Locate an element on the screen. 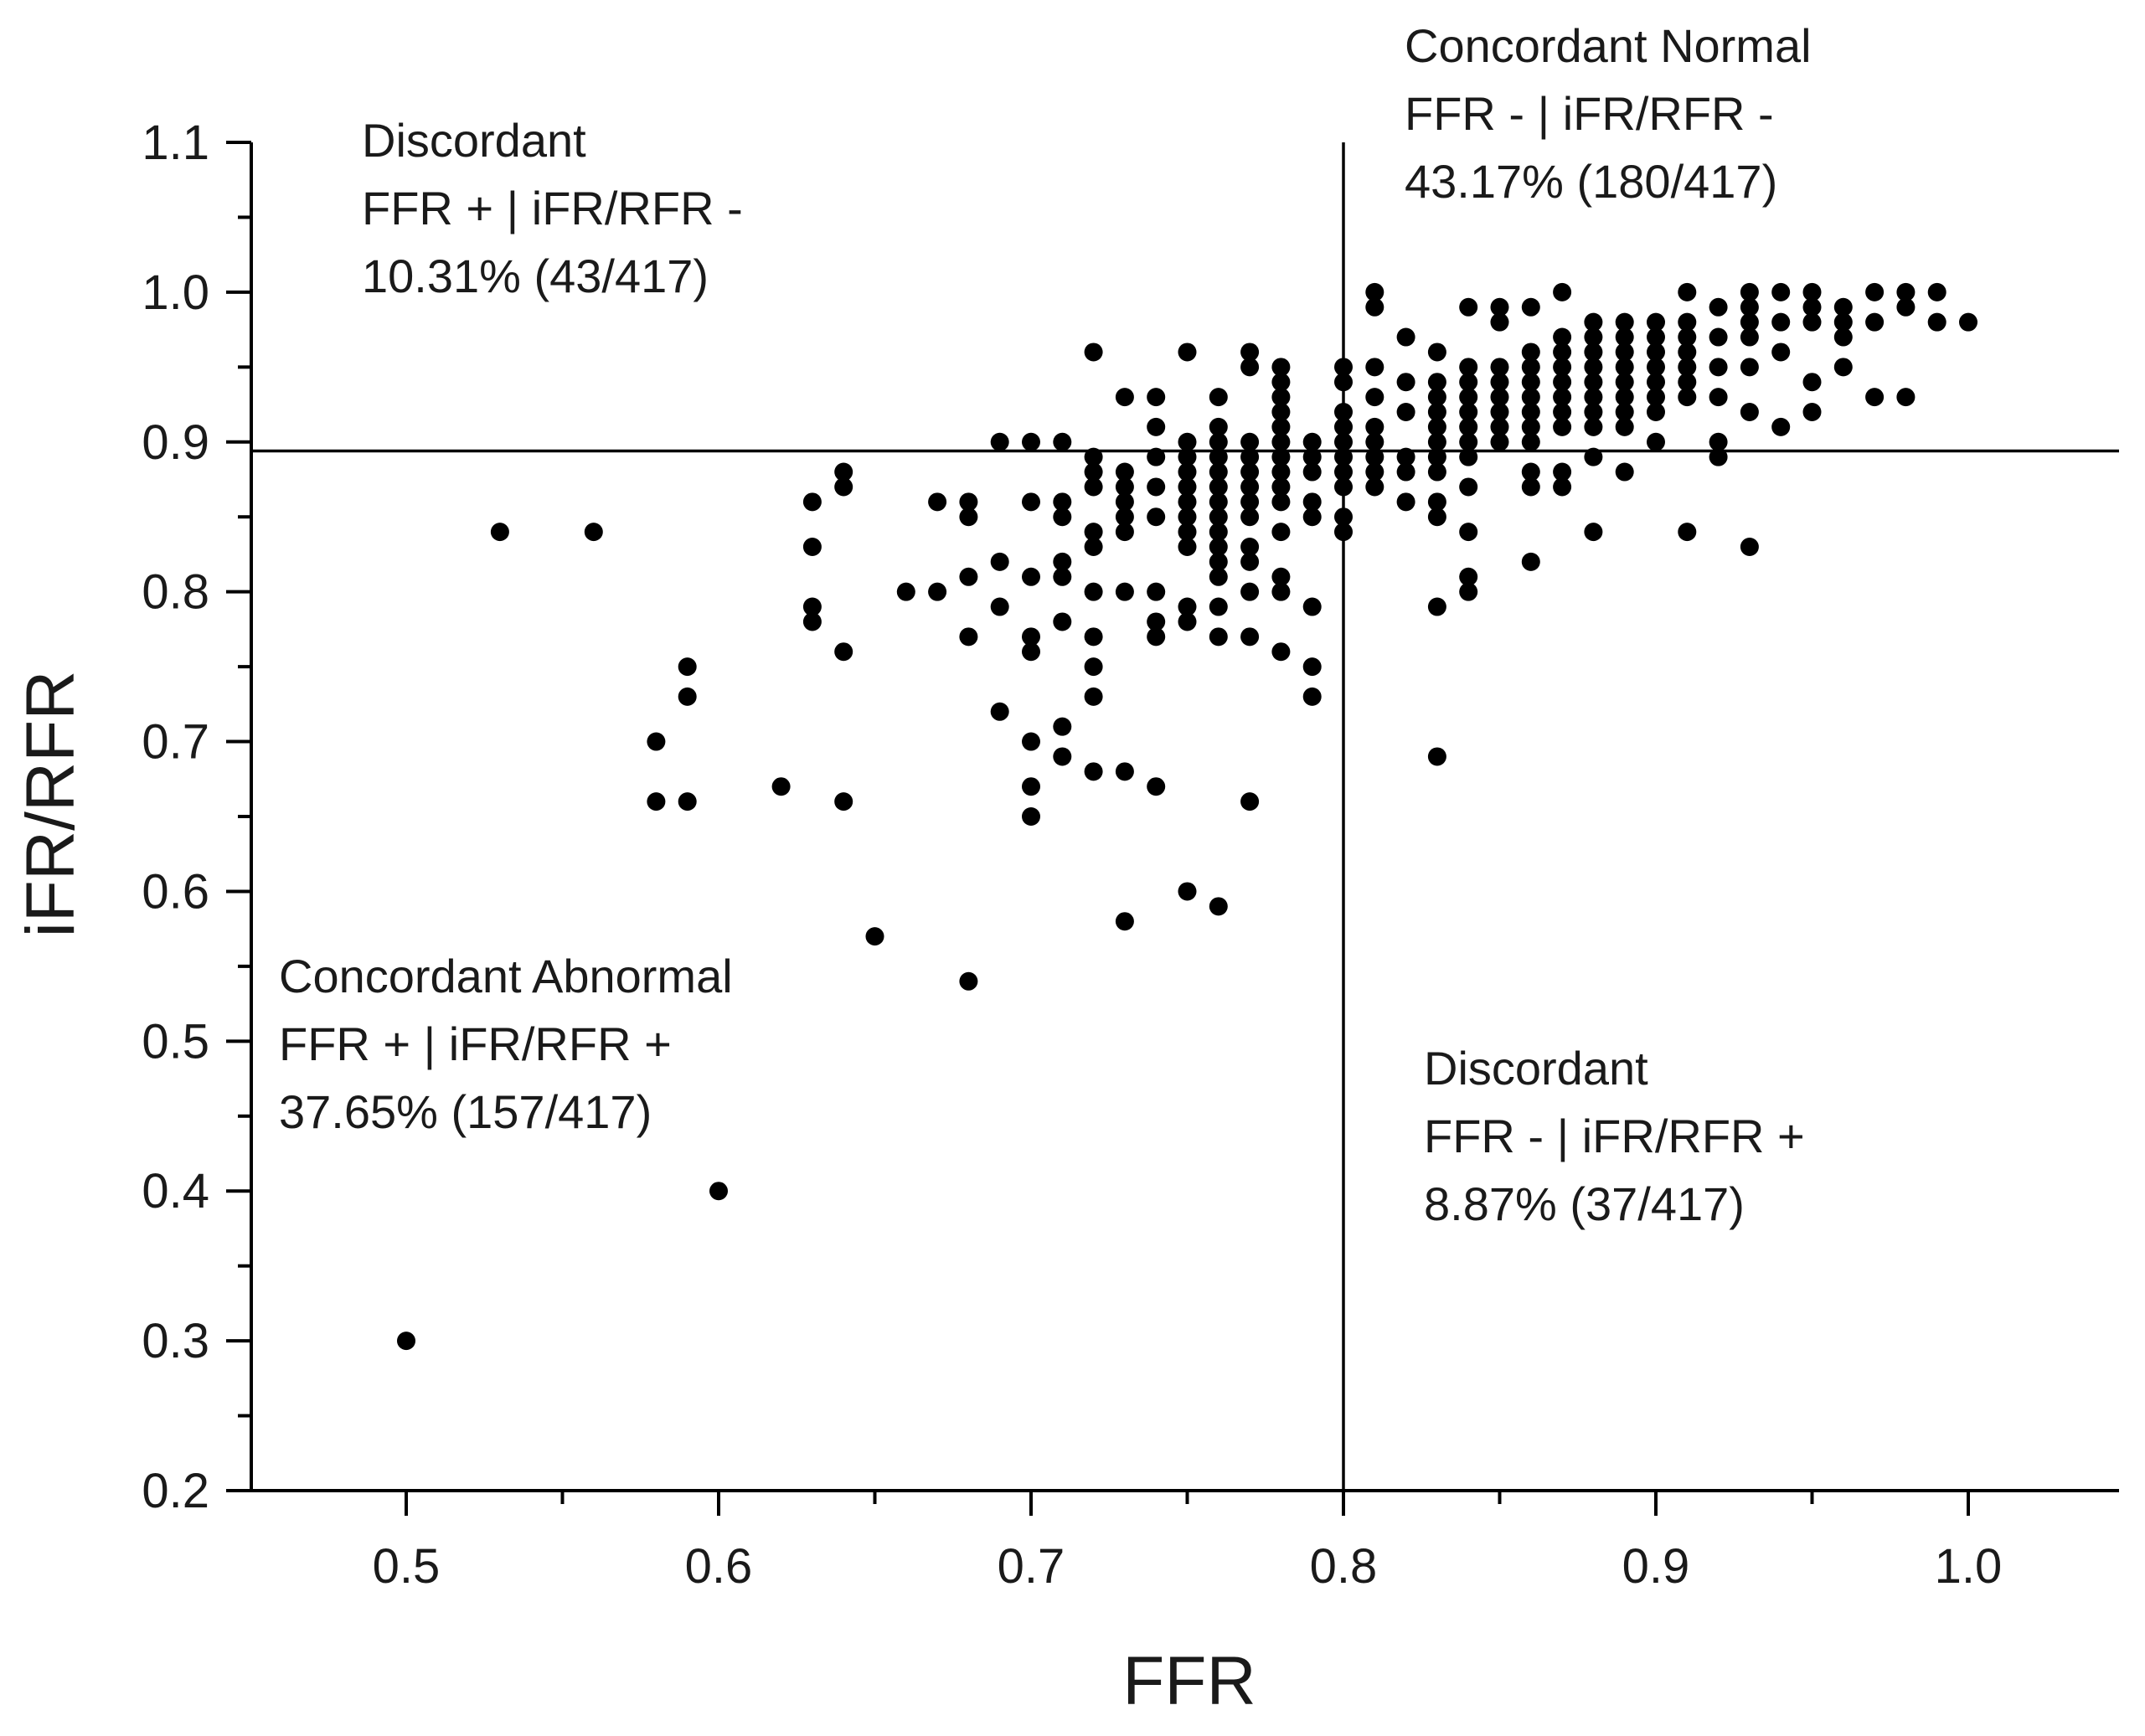 Image resolution: width=2145 pixels, height=1736 pixels. y-tick-label: 0.9 is located at coordinates (175, 442).